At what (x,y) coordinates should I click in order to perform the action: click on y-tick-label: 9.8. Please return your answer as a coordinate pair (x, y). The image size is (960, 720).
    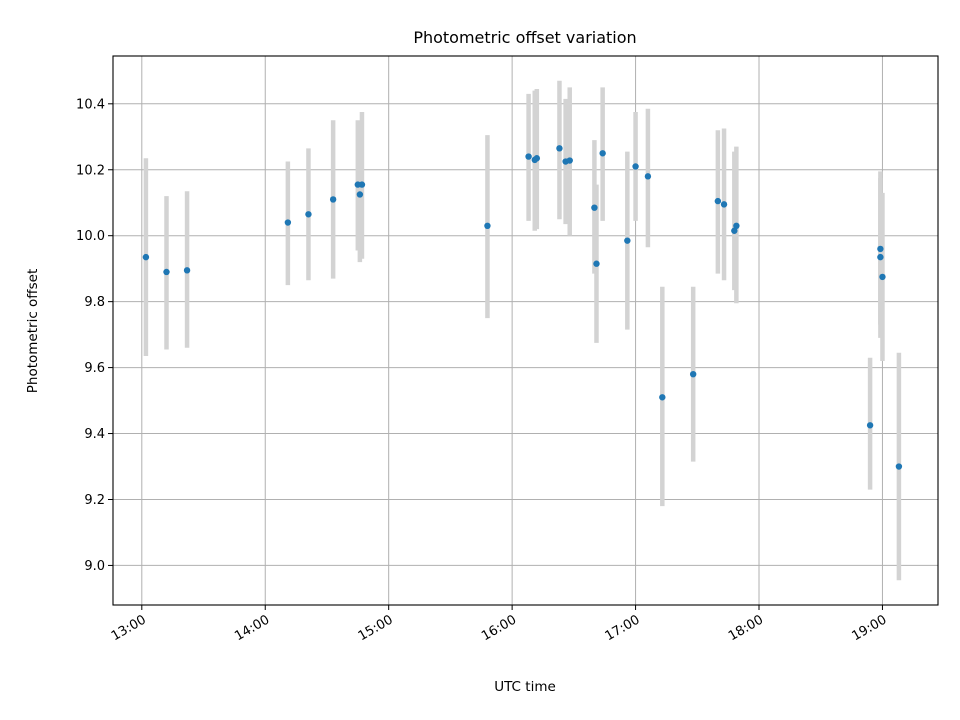
    Looking at the image, I should click on (94, 302).